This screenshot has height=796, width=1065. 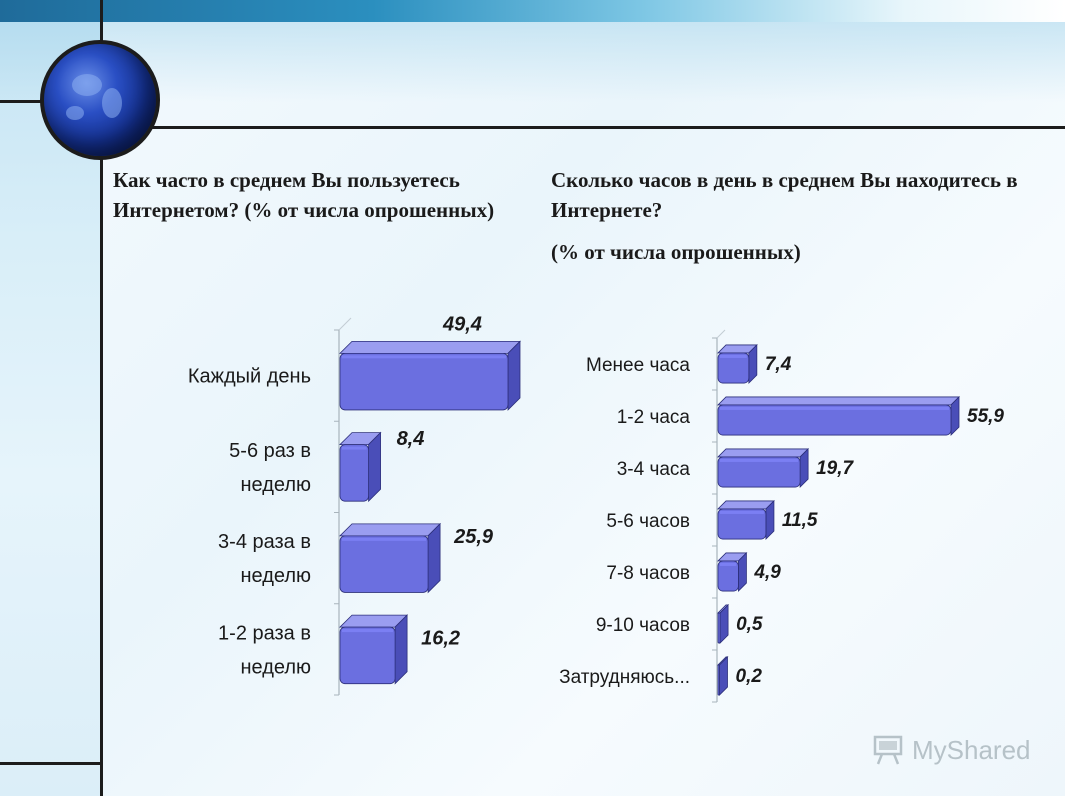 I want to click on myshared-logo: MyShared, so click(x=951, y=750).